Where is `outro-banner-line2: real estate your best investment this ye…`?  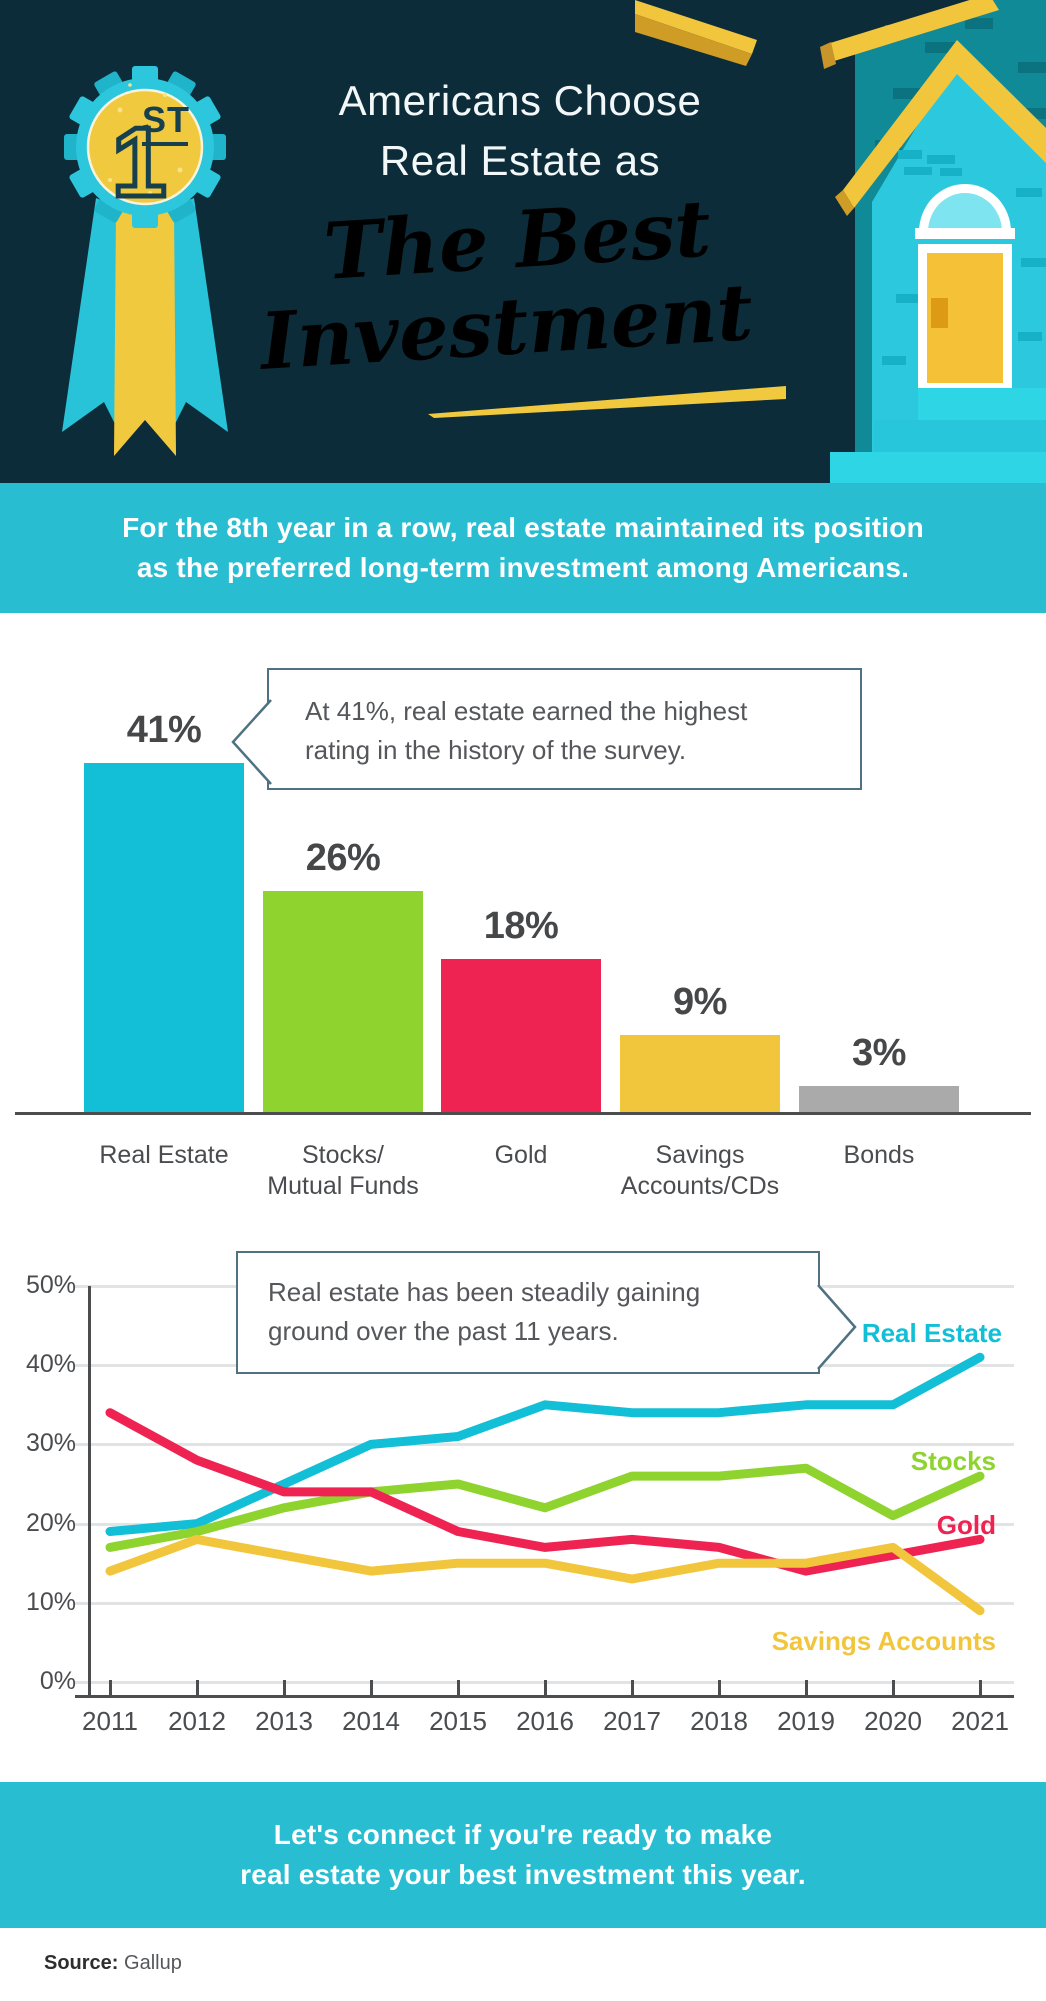
outro-banner-line2: real estate your best investment this ye… is located at coordinates (523, 1874).